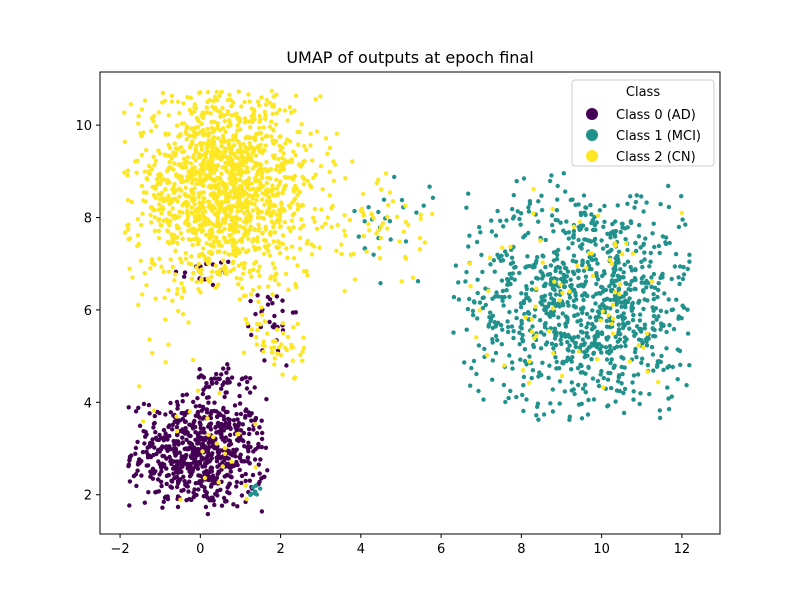 This screenshot has height=600, width=800. Describe the element at coordinates (87, 126) in the screenshot. I see `y-tick: 10` at that location.